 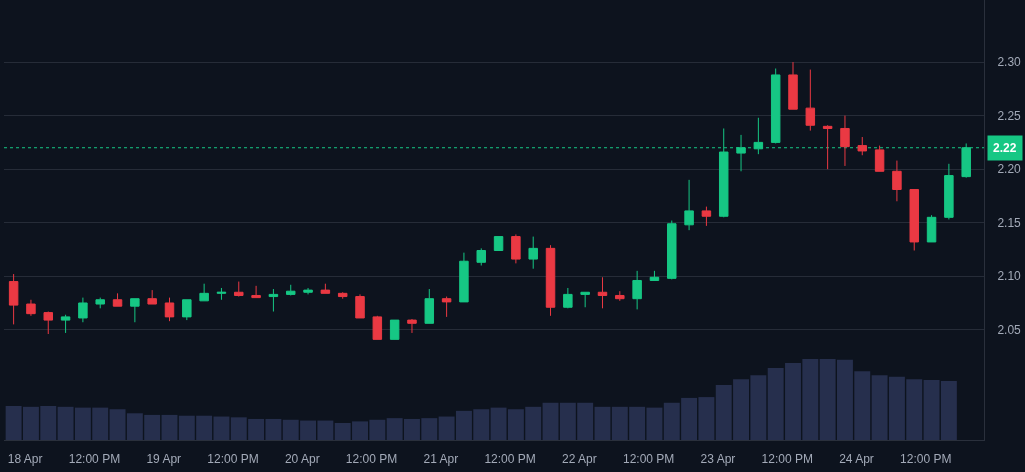 What do you see at coordinates (1009, 115) in the screenshot?
I see `y-tick-label: 2.25` at bounding box center [1009, 115].